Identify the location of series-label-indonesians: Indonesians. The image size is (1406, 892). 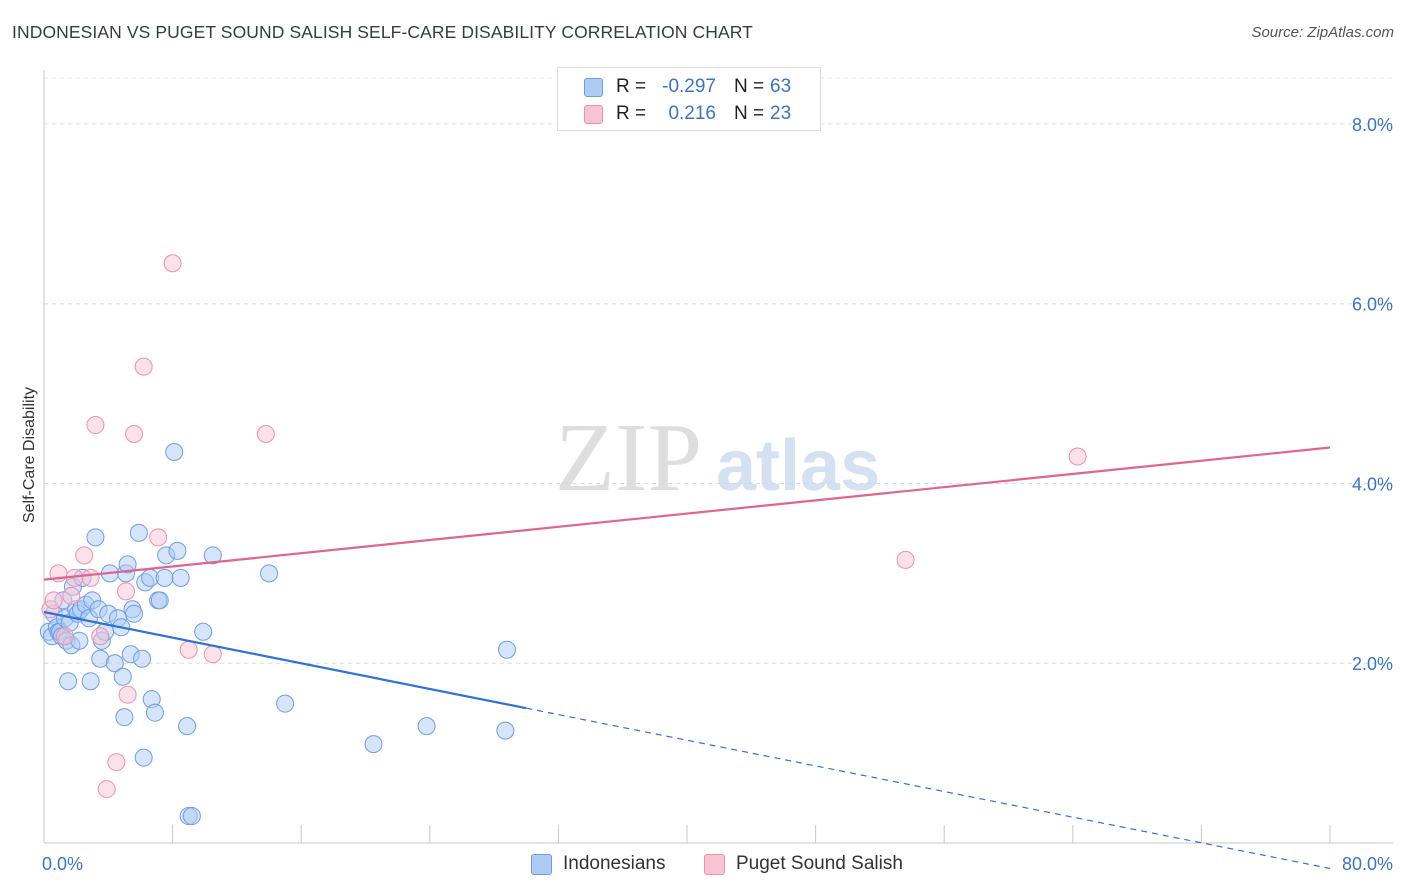
(614, 863).